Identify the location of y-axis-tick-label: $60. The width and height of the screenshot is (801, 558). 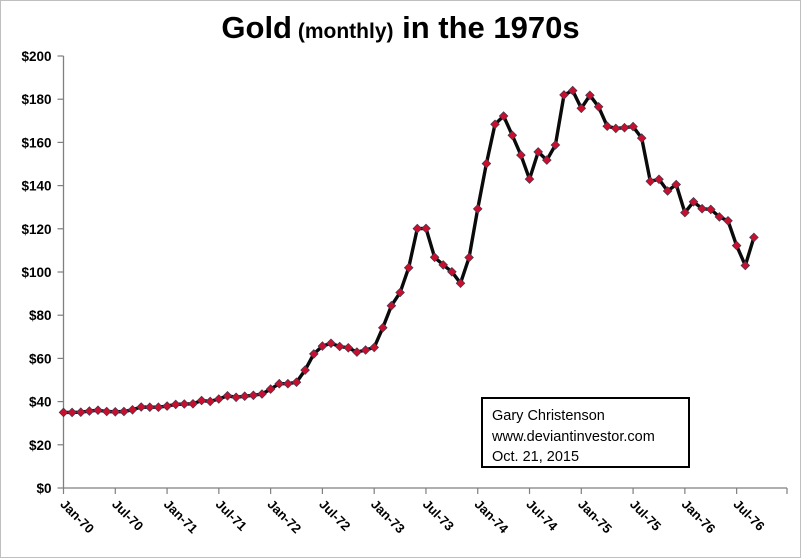
(40, 358).